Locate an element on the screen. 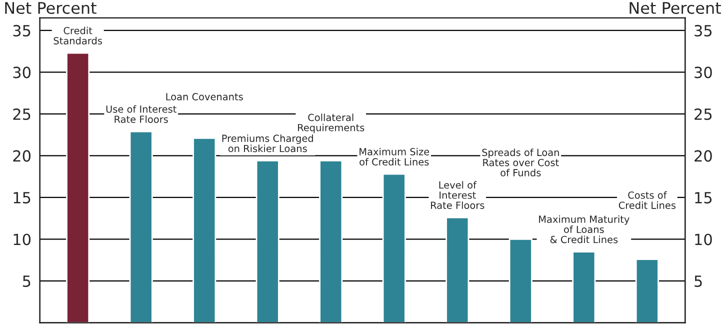 The width and height of the screenshot is (725, 326). x-tick-label: Costs of Credit Lines is located at coordinates (647, 200).